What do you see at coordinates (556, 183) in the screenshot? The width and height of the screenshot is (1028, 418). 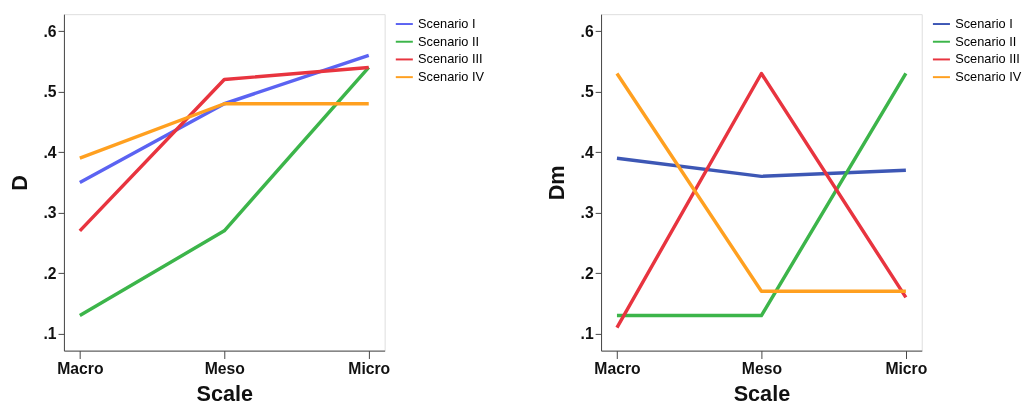 I see `y-axis-title: Dm` at bounding box center [556, 183].